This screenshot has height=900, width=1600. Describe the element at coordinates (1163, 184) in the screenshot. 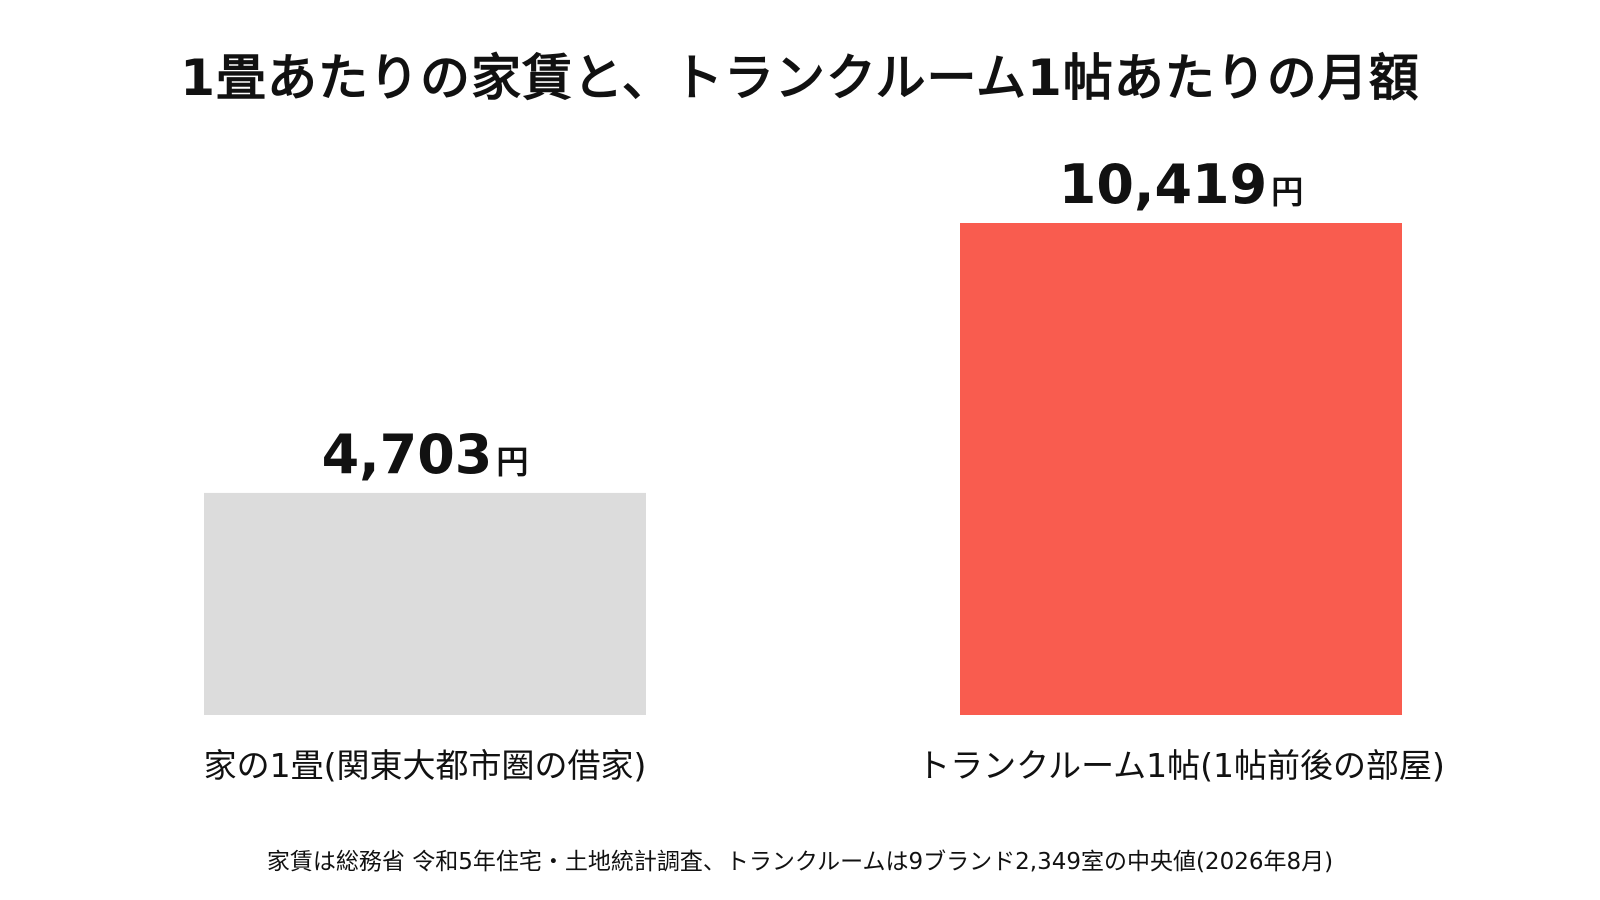

I see `data-label-value: 10,419` at that location.